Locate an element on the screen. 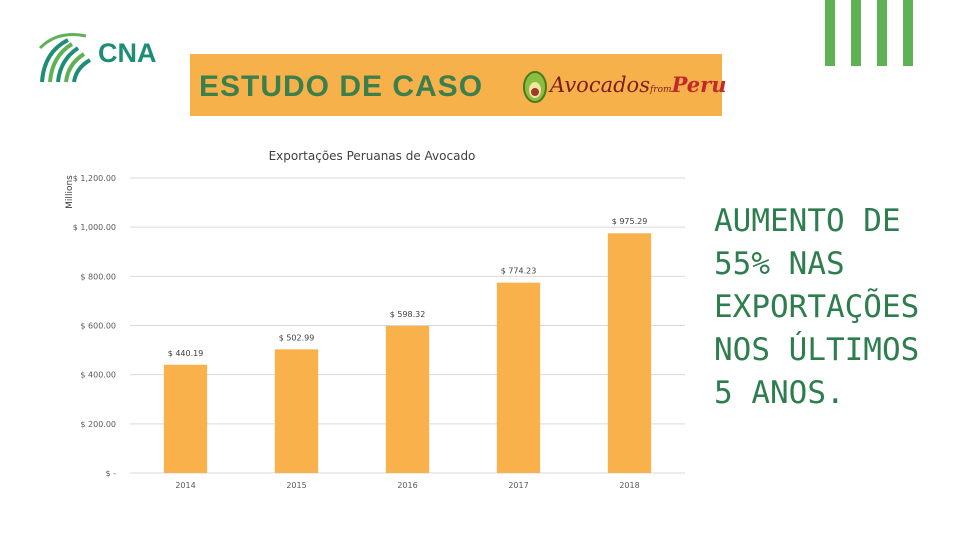  cna-logo-text: CNA is located at coordinates (127, 53).